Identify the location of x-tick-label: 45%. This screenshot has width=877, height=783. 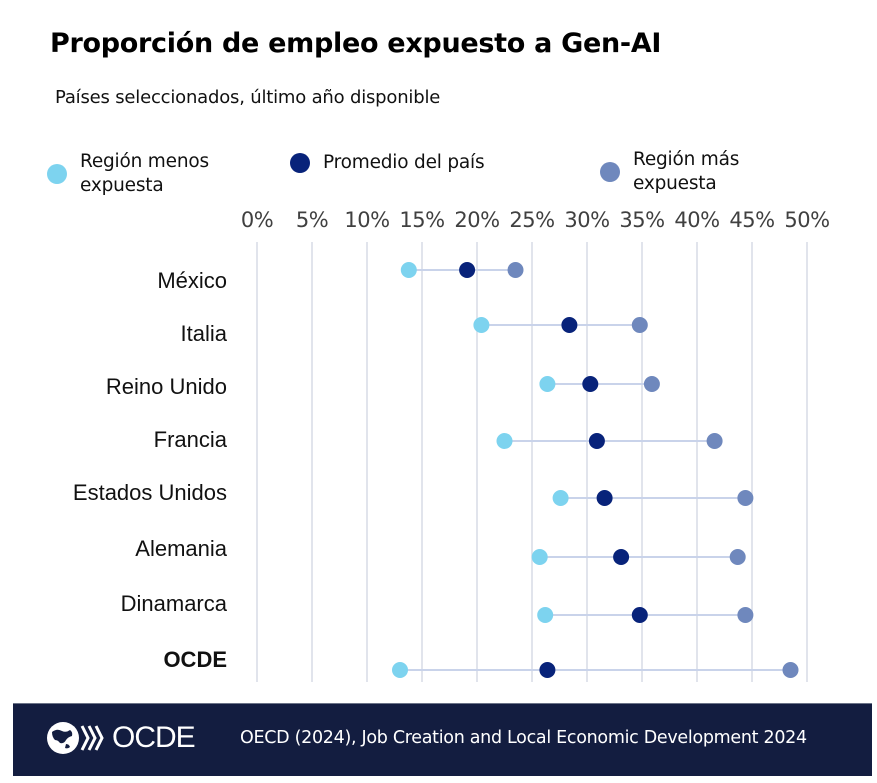
(752, 220).